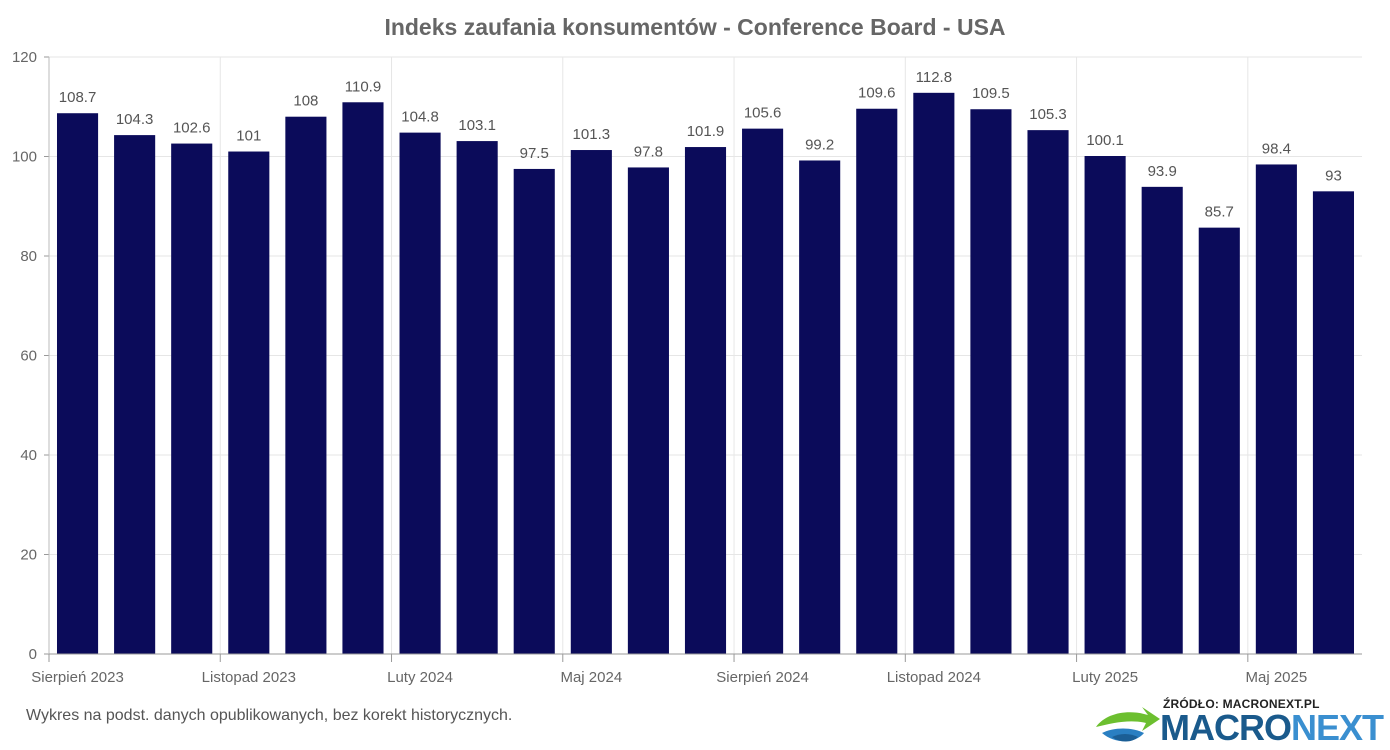 The width and height of the screenshot is (1390, 750). I want to click on y-tick-label: 80, so click(28, 256).